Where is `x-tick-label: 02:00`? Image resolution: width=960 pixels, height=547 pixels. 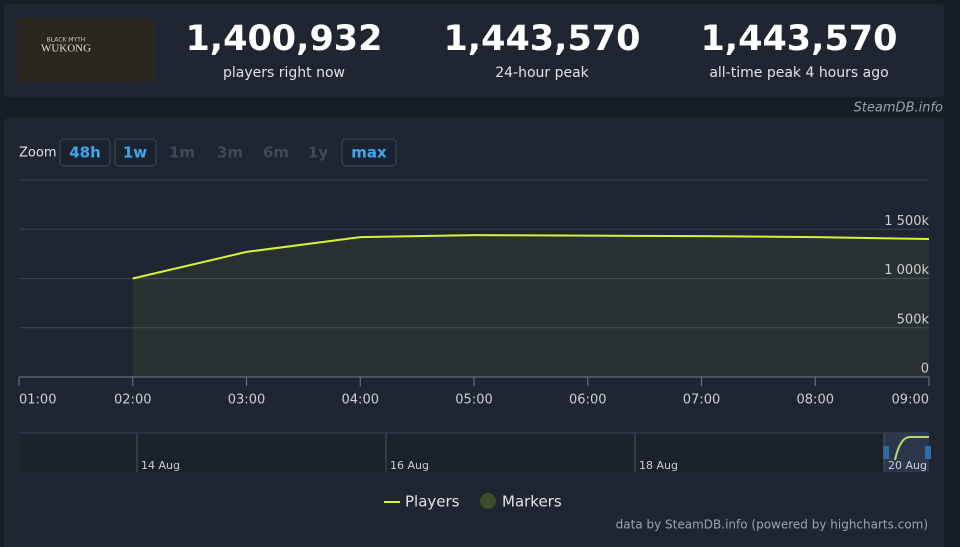
x-tick-label: 02:00 is located at coordinates (132, 400).